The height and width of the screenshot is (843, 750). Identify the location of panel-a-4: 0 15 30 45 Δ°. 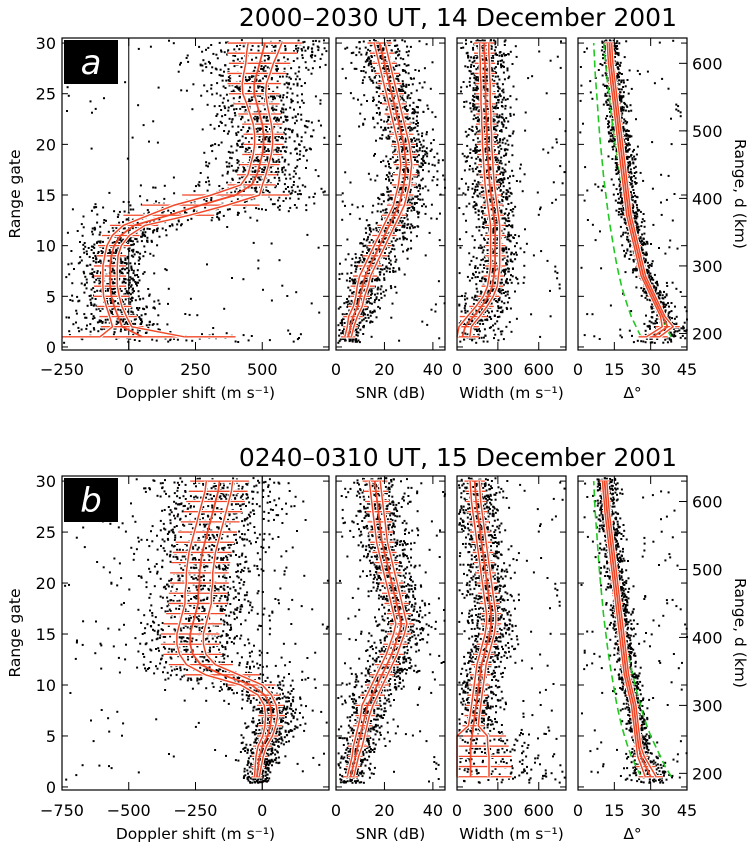
(635, 219).